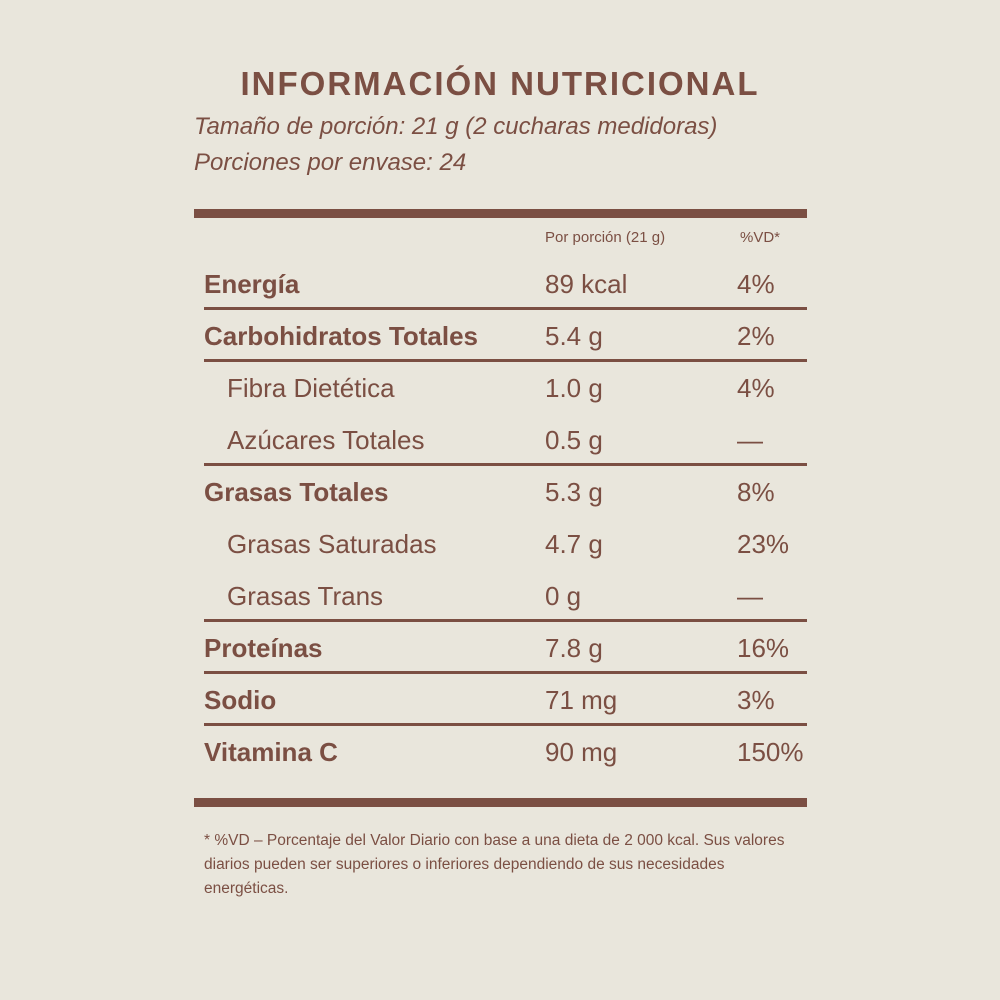  I want to click on nutrient-name: Grasas Saturadas, so click(332, 544).